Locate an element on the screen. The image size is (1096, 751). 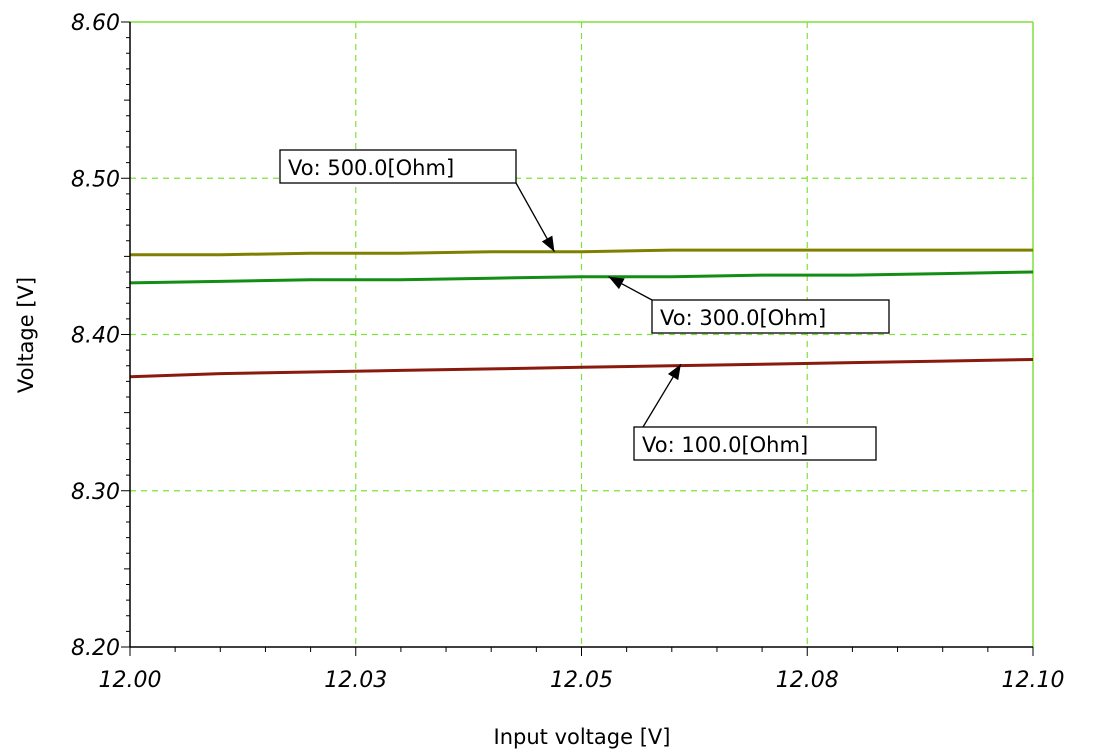
annotation-label: Vo: 500.0[Ohm] is located at coordinates (371, 168).